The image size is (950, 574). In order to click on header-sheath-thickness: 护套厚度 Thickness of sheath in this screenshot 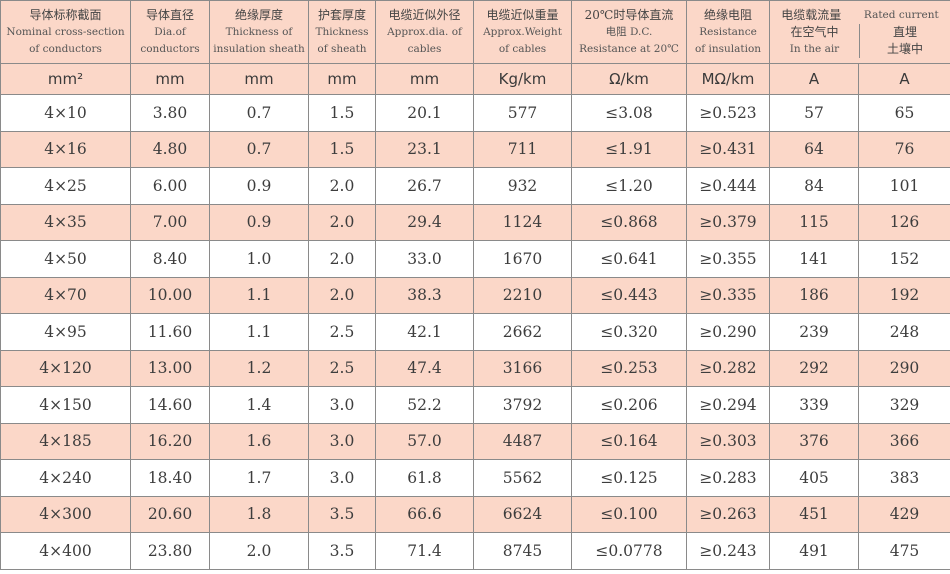, I will do `click(342, 32)`.